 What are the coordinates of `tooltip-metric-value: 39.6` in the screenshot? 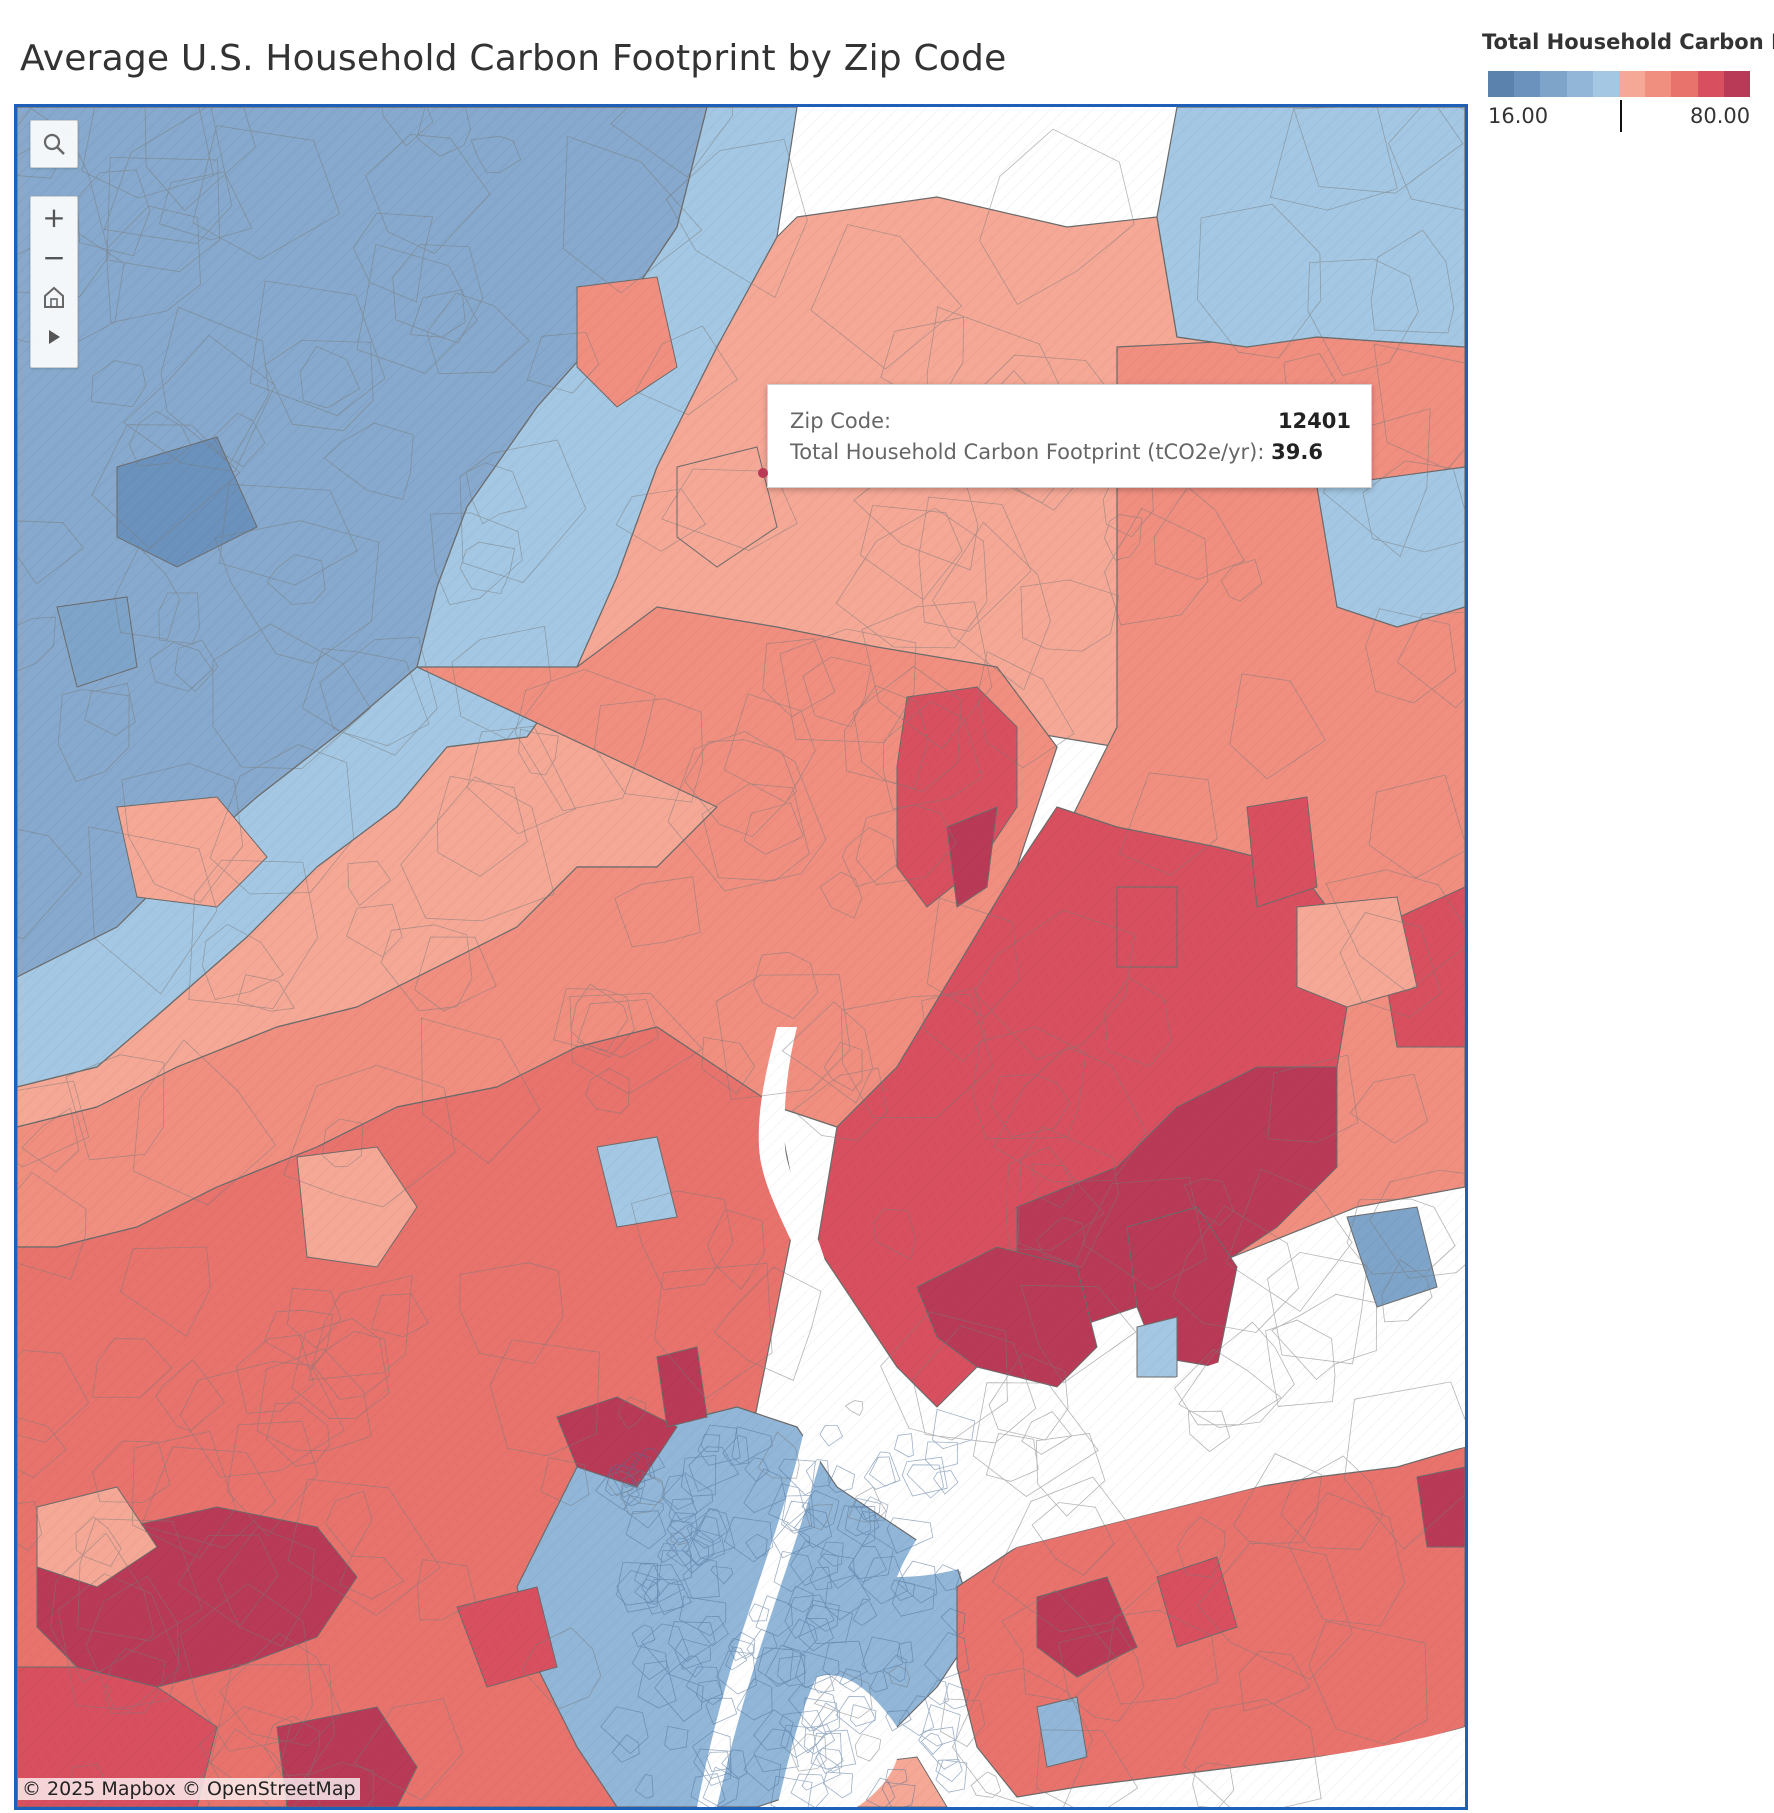 It's located at (1297, 452).